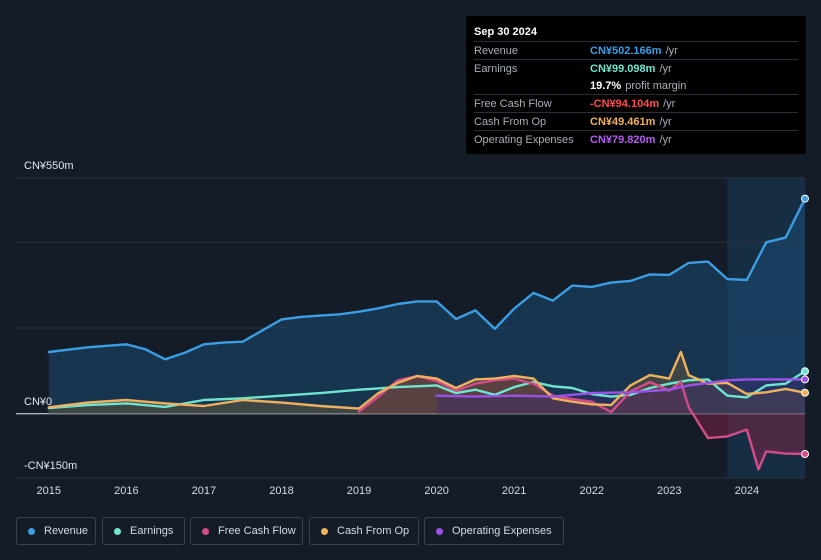 The image size is (821, 560). I want to click on tooltip-row-cash-from-op: Cash From Op CN¥49.461m /yr, so click(636, 121).